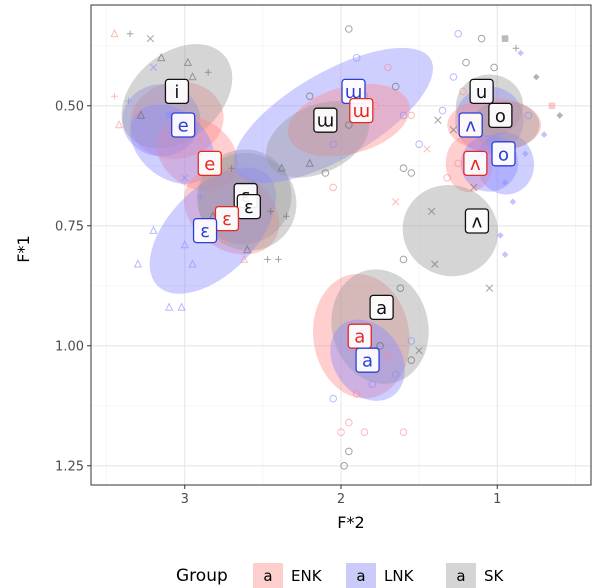 The height and width of the screenshot is (588, 603). I want to click on vowel-label-lnk: e, so click(183, 125).